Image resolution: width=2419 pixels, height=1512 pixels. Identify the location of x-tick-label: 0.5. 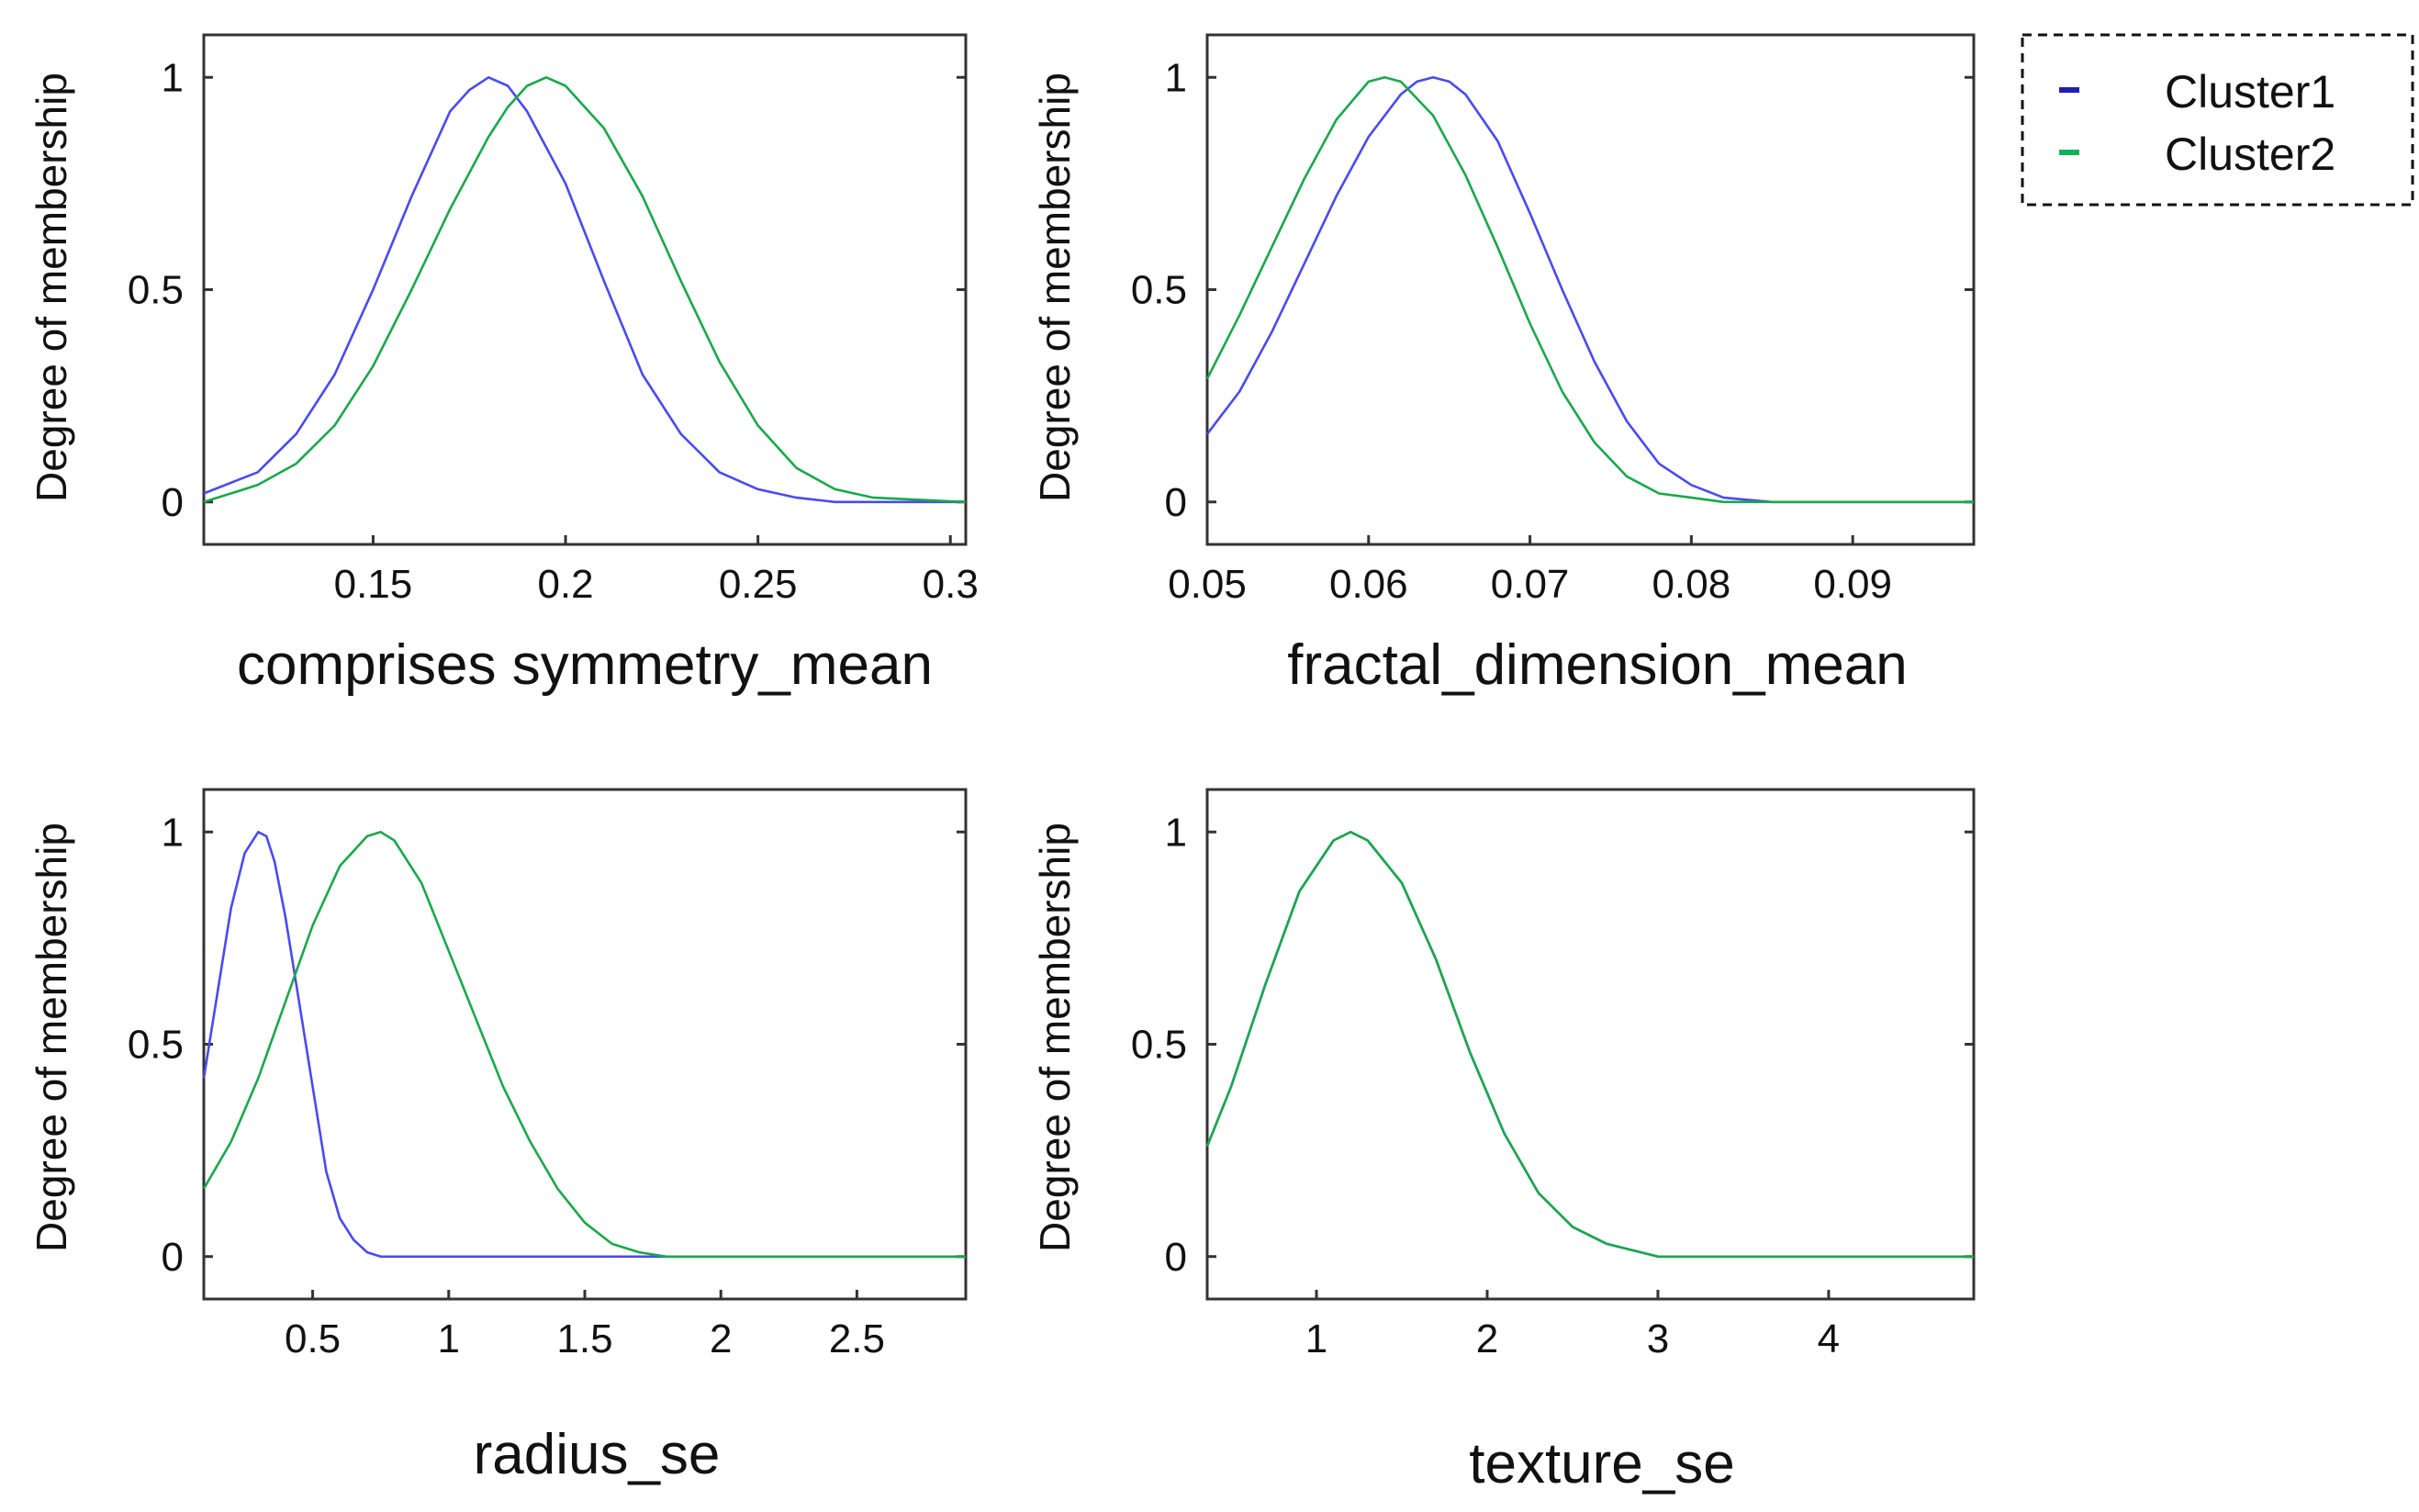
(313, 1338).